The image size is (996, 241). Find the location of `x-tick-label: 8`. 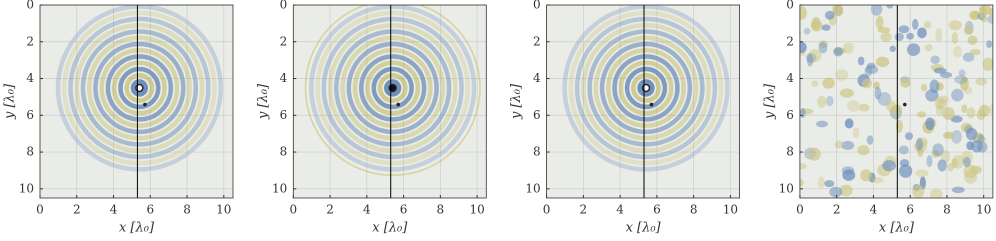

x-tick-label: 8 is located at coordinates (947, 210).